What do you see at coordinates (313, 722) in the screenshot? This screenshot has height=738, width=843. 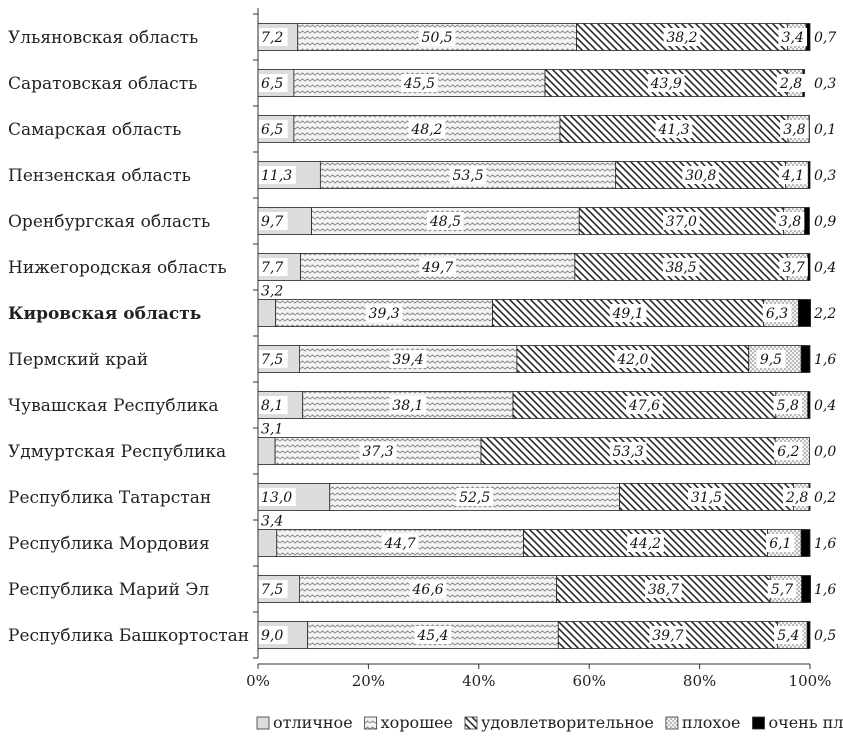 I see `legend-entry: отличное` at bounding box center [313, 722].